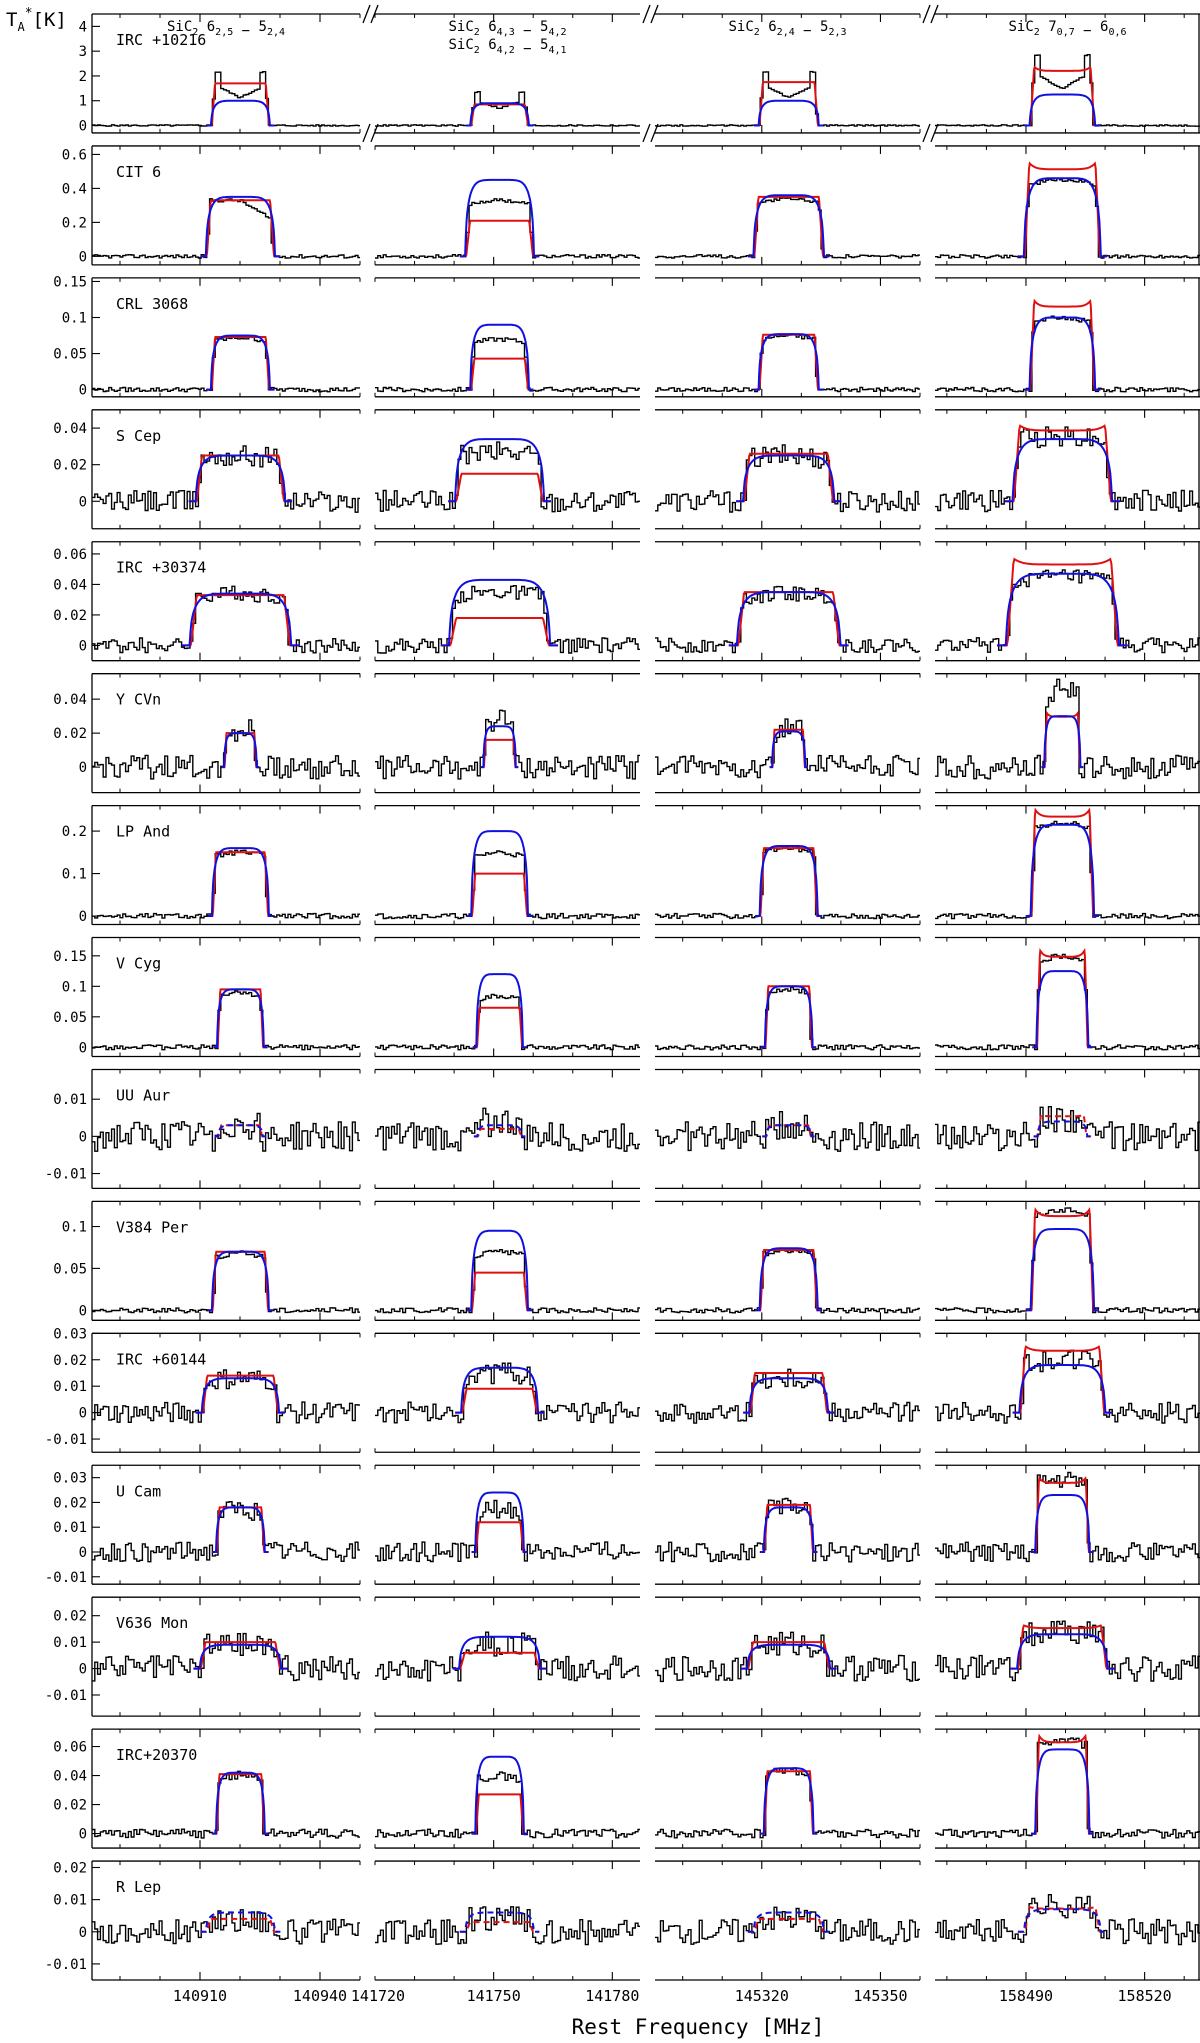 This screenshot has height=2043, width=1200. I want to click on transition-label: SiC2 70,7 − 60,6, so click(1067, 29).